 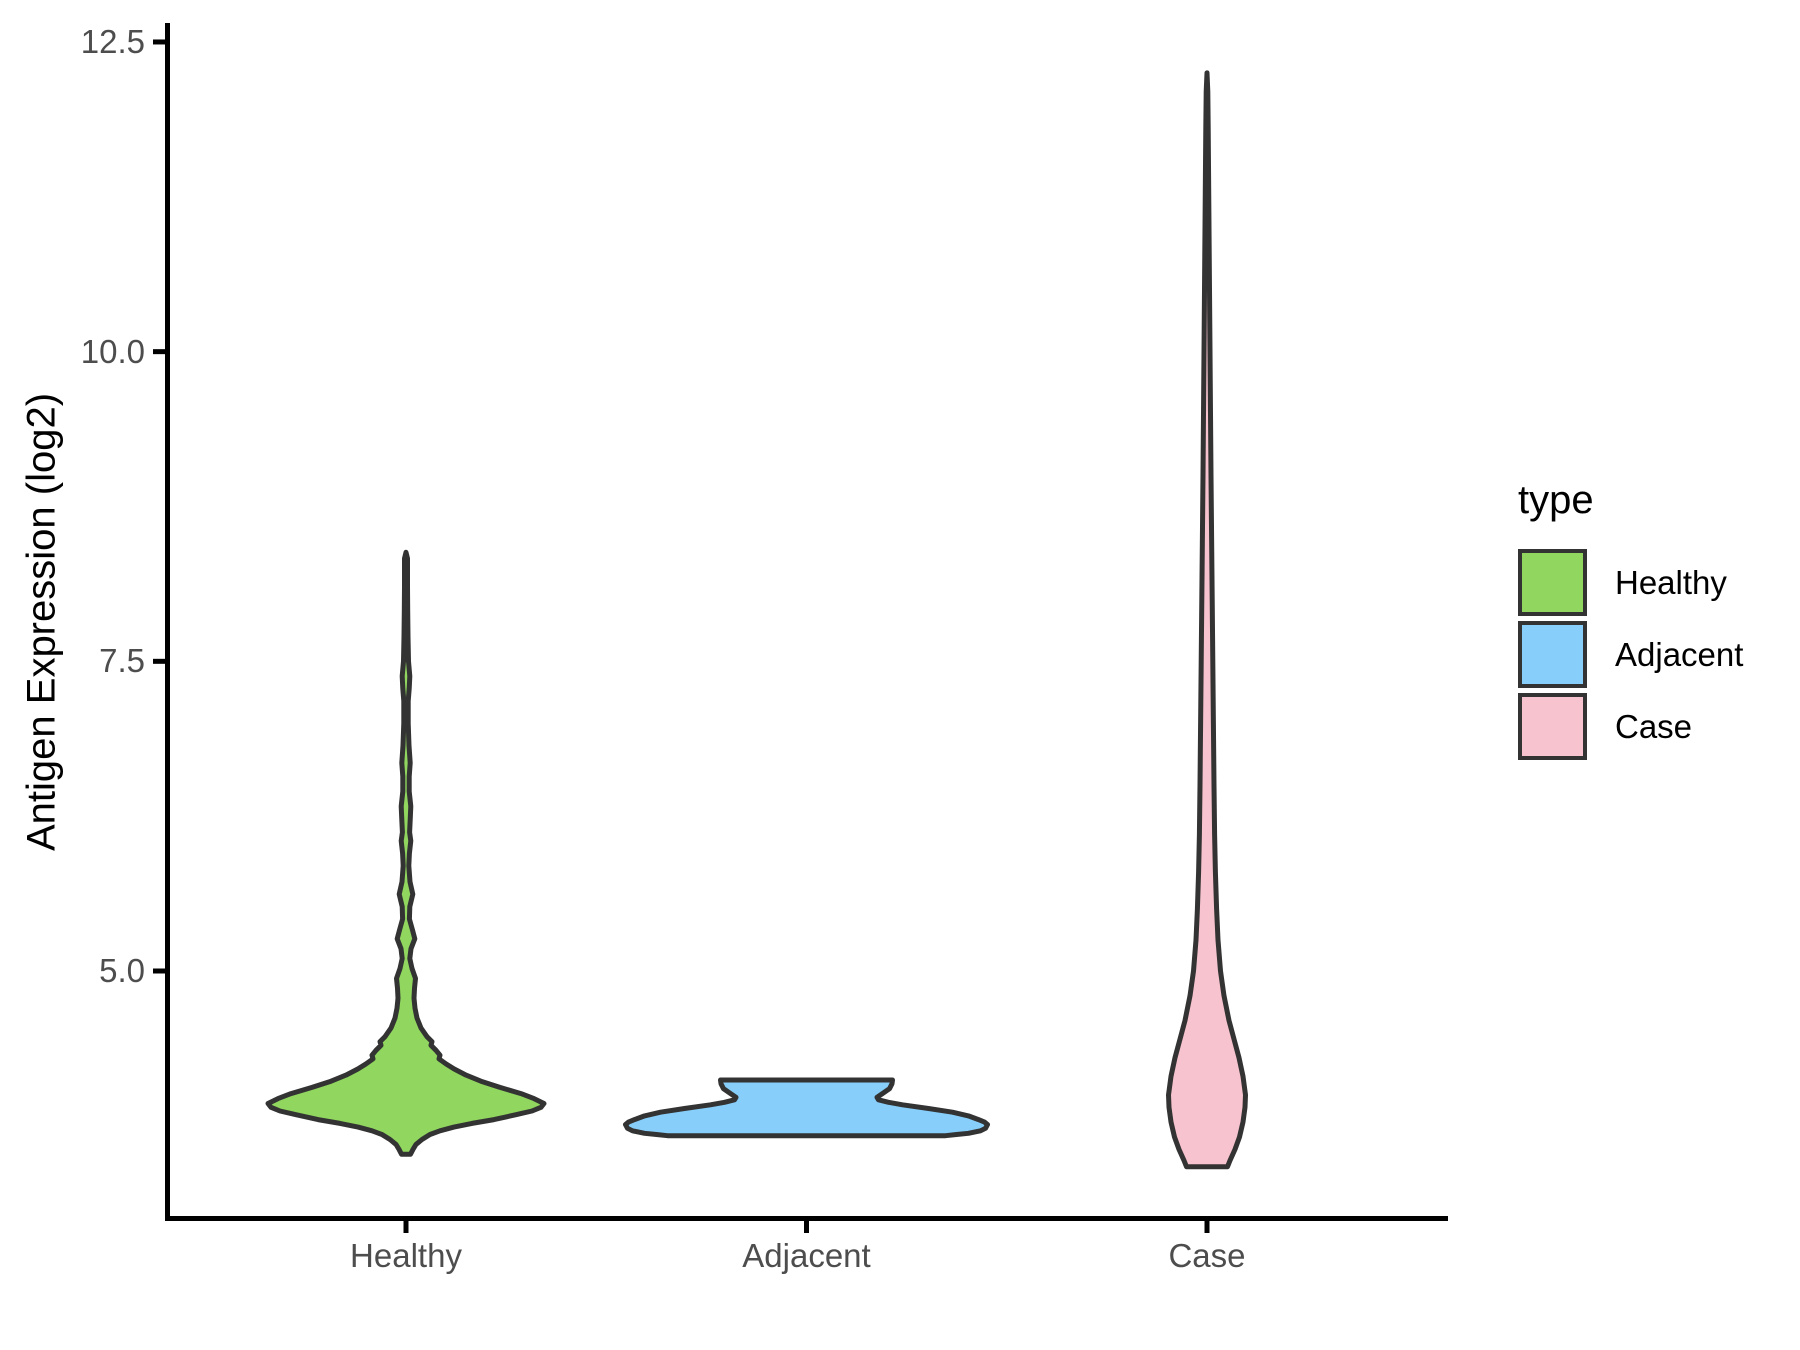 I want to click on y-tick-label-10-0: 10.0, so click(x=112, y=351).